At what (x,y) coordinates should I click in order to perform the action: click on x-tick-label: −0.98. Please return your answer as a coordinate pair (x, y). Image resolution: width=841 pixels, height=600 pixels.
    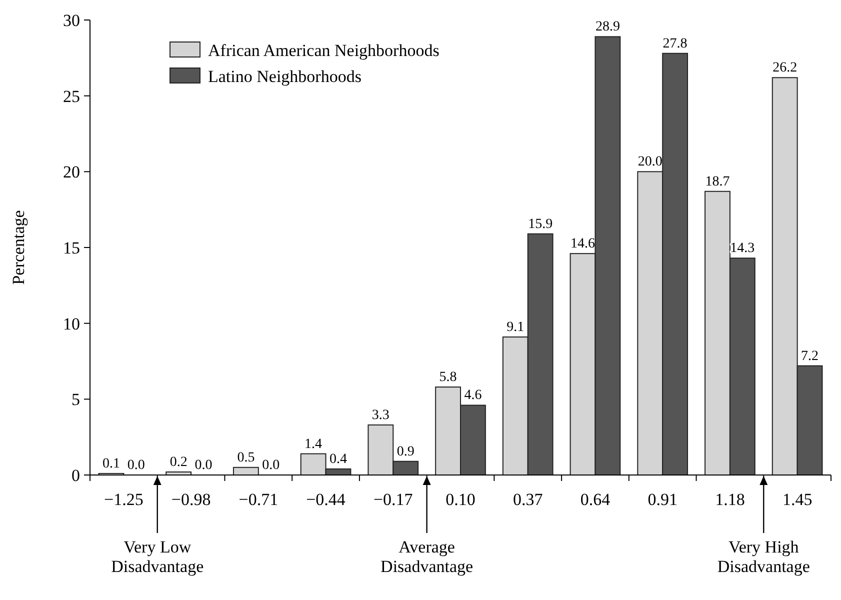
    Looking at the image, I should click on (191, 499).